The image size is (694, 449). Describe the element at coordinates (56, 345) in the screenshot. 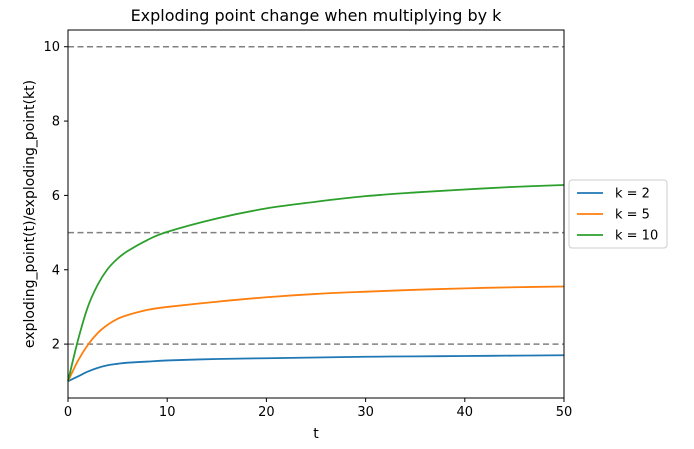

I see `y-tick-label: 2` at that location.